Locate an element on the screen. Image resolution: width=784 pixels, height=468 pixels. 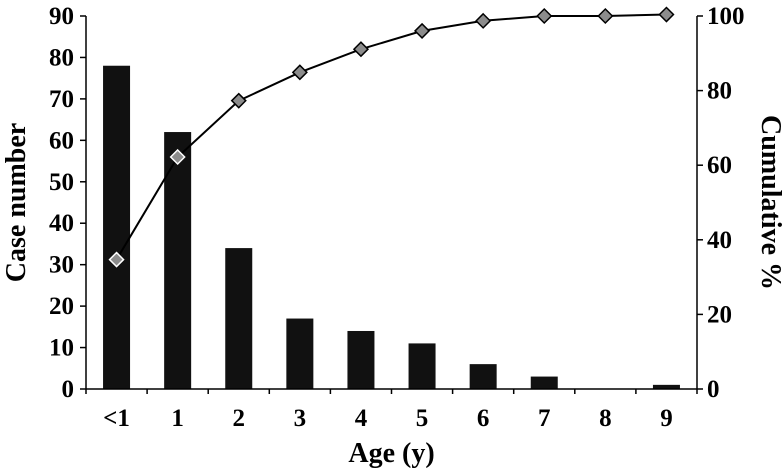
x-tick-label: 5 is located at coordinates (422, 418).